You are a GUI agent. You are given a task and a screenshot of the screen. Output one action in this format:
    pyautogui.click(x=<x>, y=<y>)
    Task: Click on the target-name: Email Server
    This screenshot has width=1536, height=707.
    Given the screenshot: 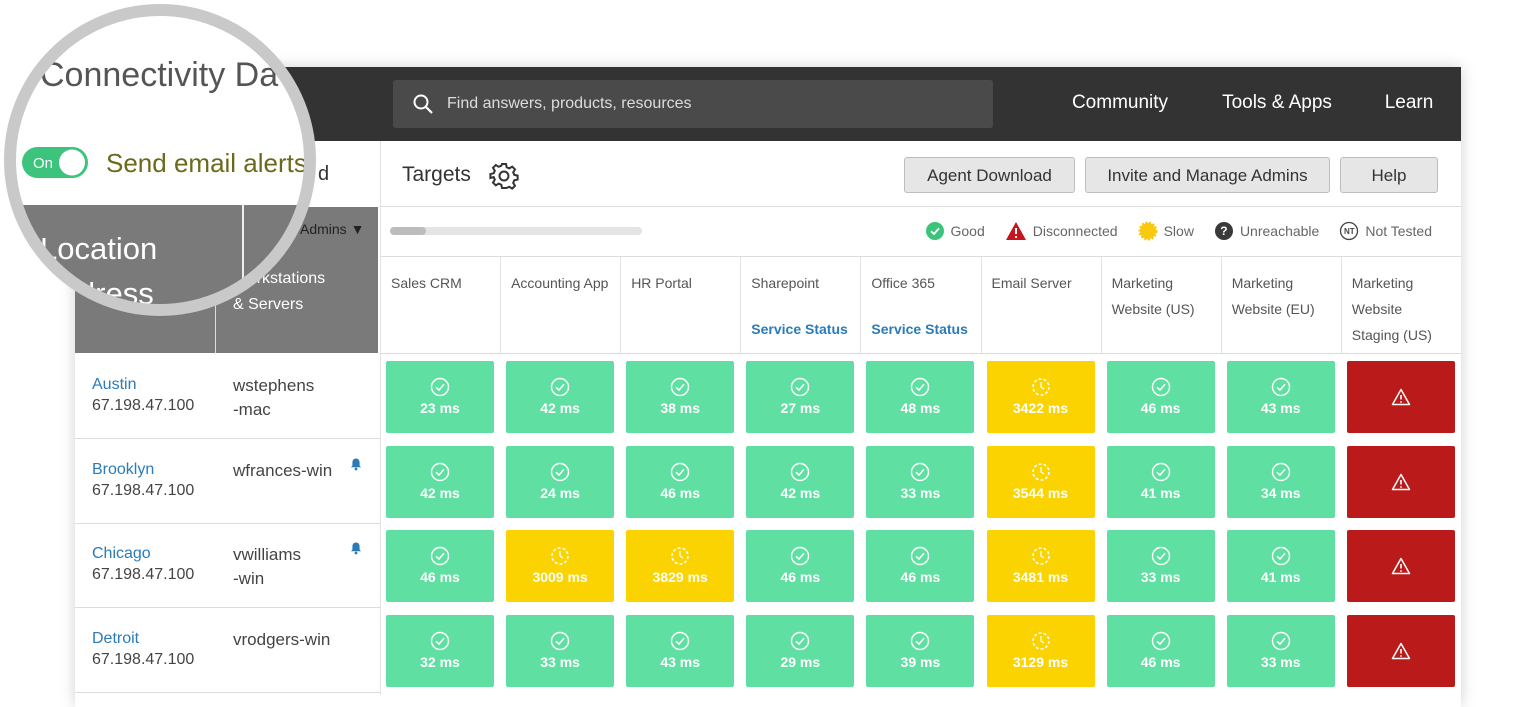 What is the action you would take?
    pyautogui.click(x=1031, y=283)
    